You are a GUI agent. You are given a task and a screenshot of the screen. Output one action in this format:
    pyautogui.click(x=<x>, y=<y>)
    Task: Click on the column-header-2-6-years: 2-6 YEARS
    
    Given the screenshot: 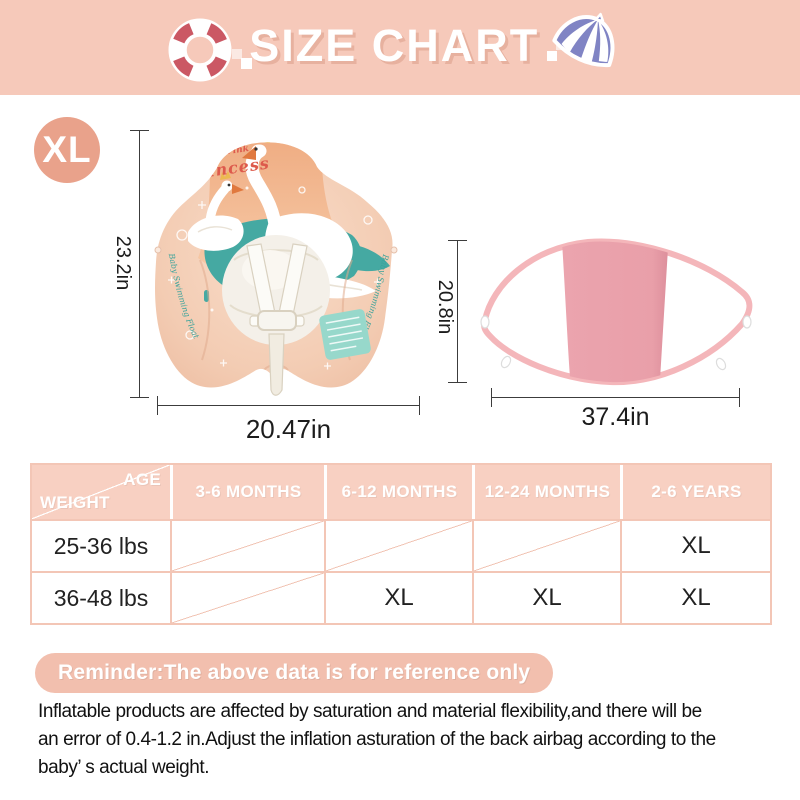 What is the action you would take?
    pyautogui.click(x=695, y=492)
    